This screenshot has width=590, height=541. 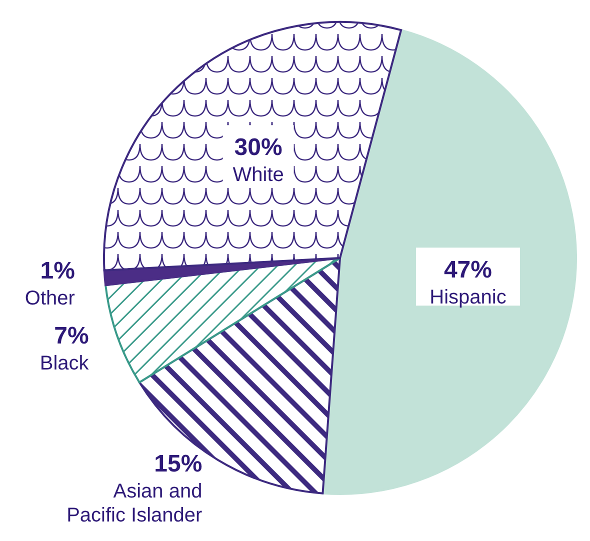 I want to click on slice-label: Asian and Pacific Islander, so click(x=134, y=503).